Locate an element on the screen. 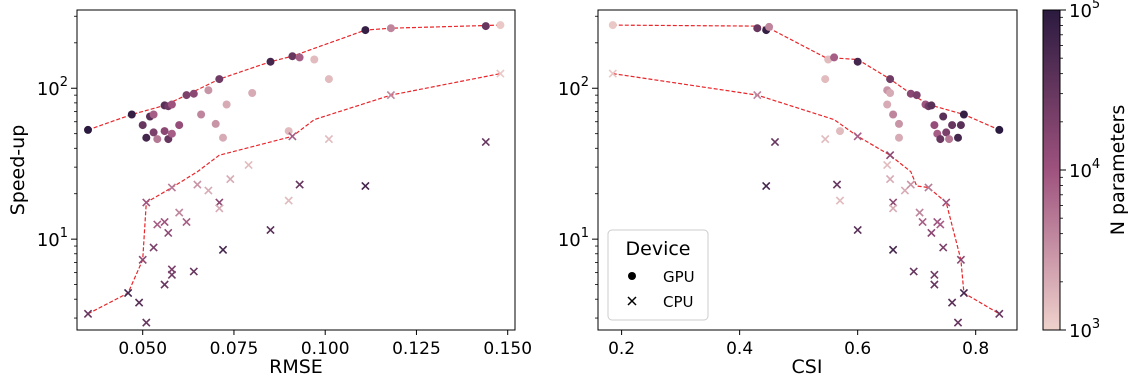 This screenshot has width=1131, height=385. legend: Device GPU CPU is located at coordinates (658, 275).